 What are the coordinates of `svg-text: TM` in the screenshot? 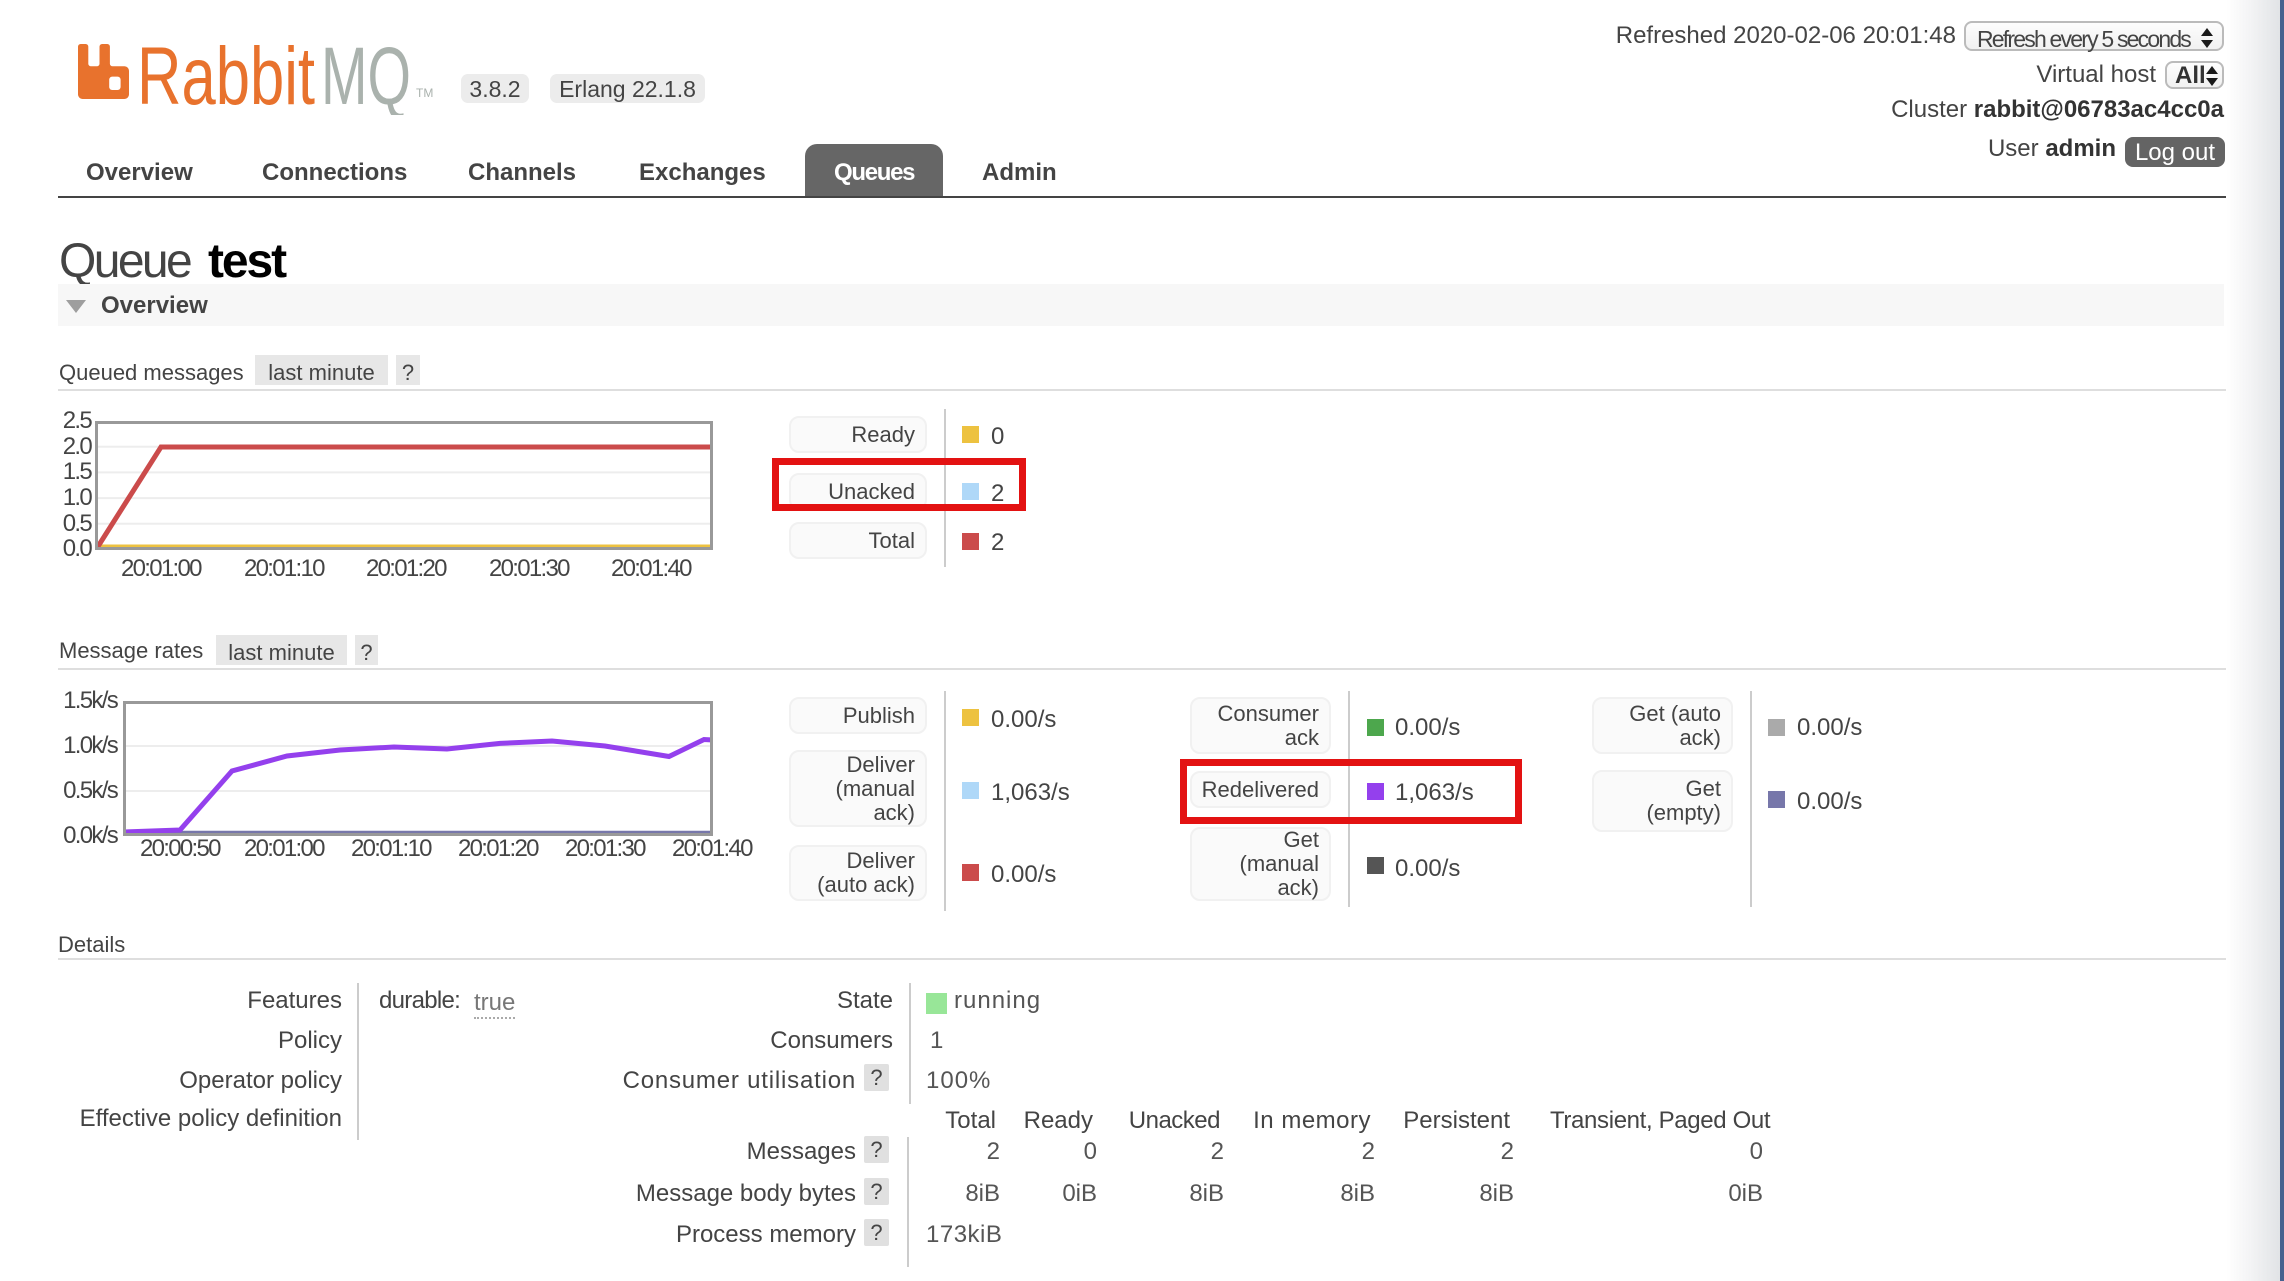 It's located at (424, 93).